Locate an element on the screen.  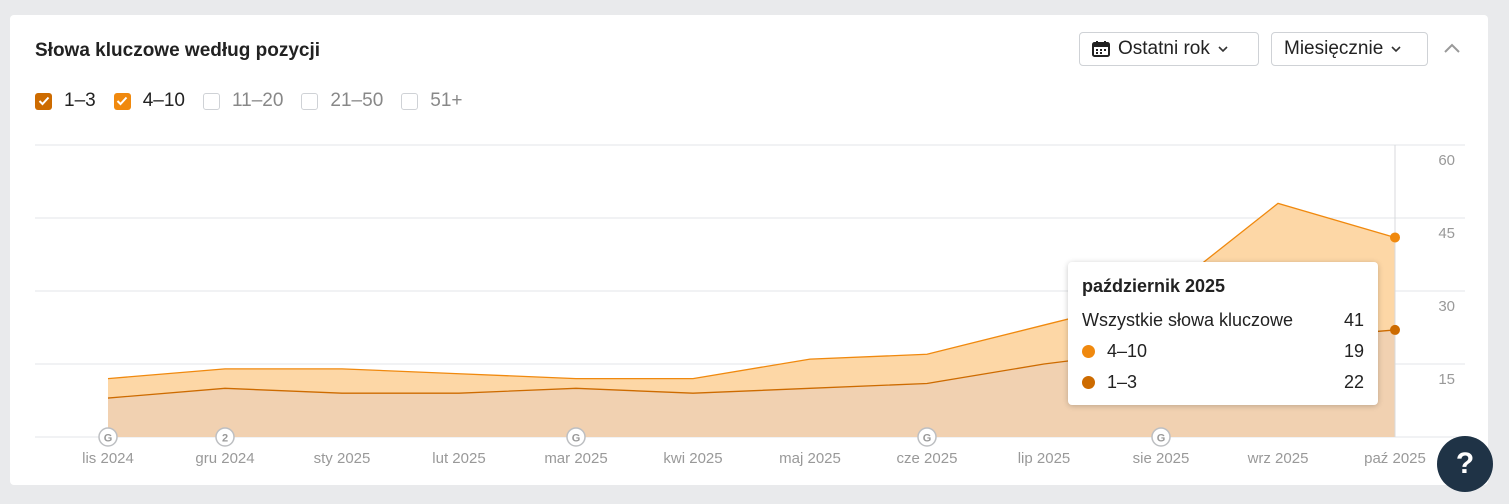
interval-label: Miesięcznie is located at coordinates (1334, 48).